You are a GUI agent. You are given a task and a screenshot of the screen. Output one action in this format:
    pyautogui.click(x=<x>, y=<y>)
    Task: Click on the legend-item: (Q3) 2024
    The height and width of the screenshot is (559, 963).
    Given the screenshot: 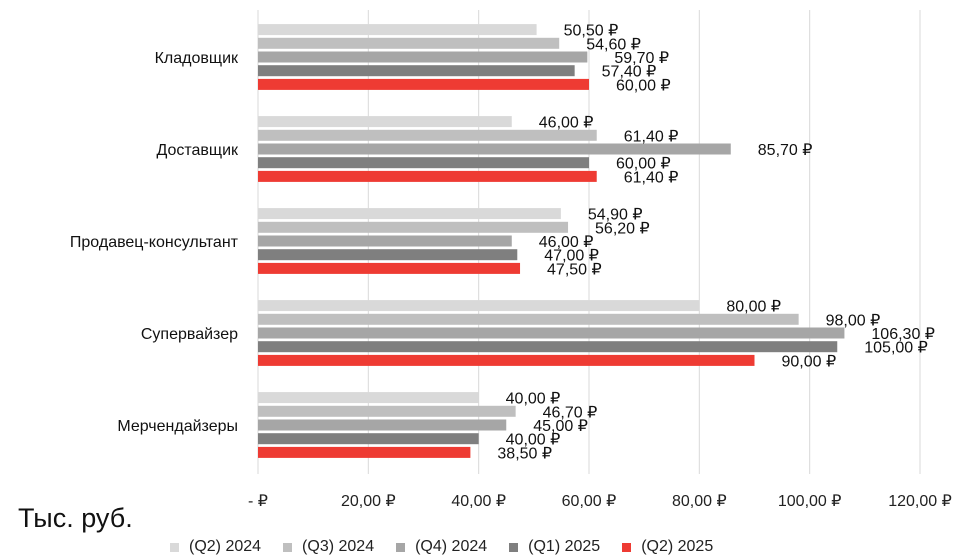 What is the action you would take?
    pyautogui.click(x=328, y=547)
    